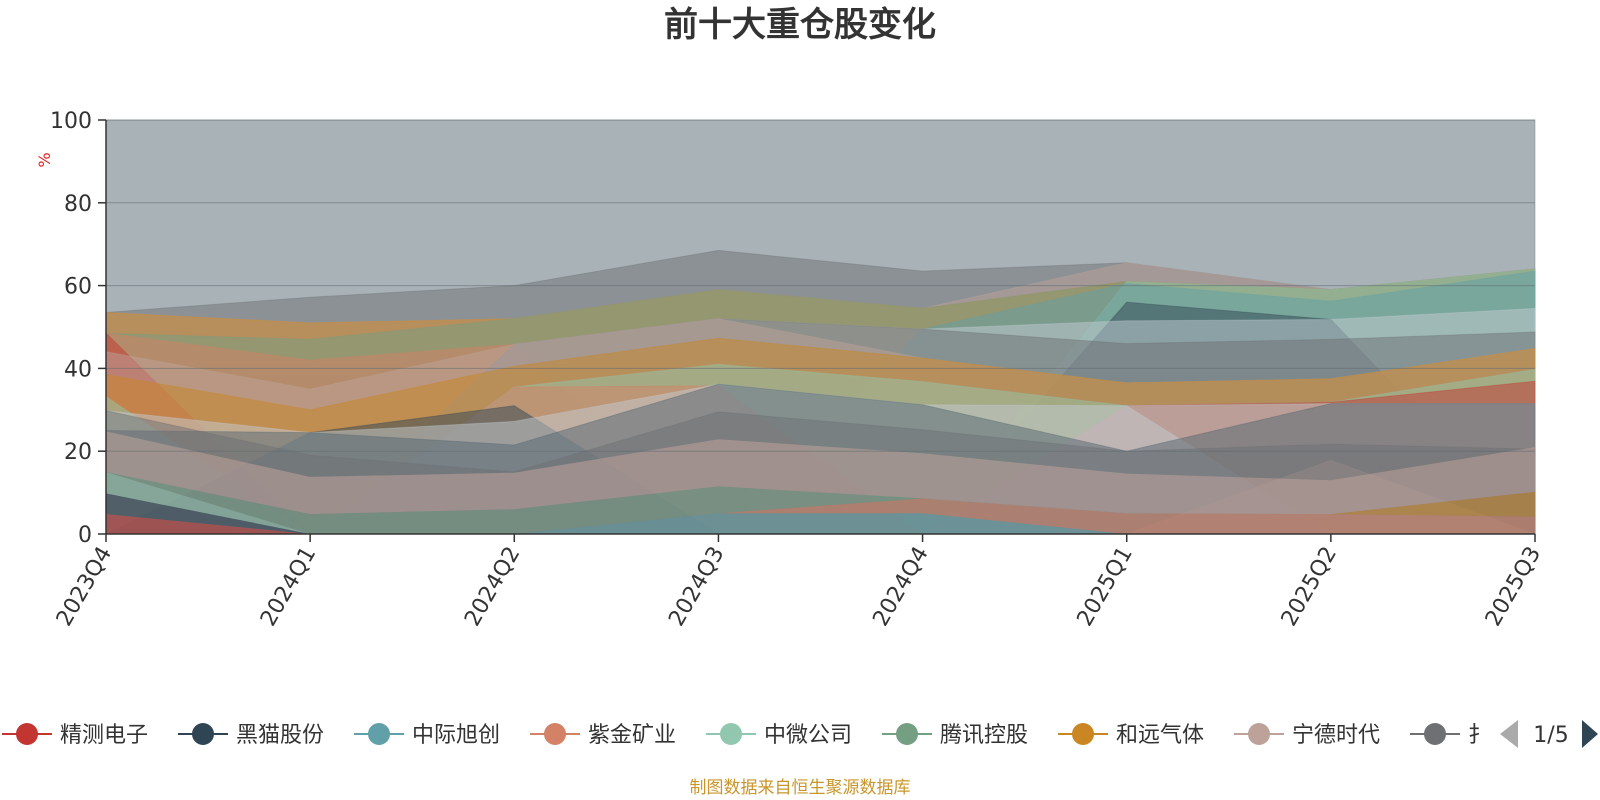  What do you see at coordinates (800, 25) in the screenshot?
I see `chart-title: 前十大重仓股变化` at bounding box center [800, 25].